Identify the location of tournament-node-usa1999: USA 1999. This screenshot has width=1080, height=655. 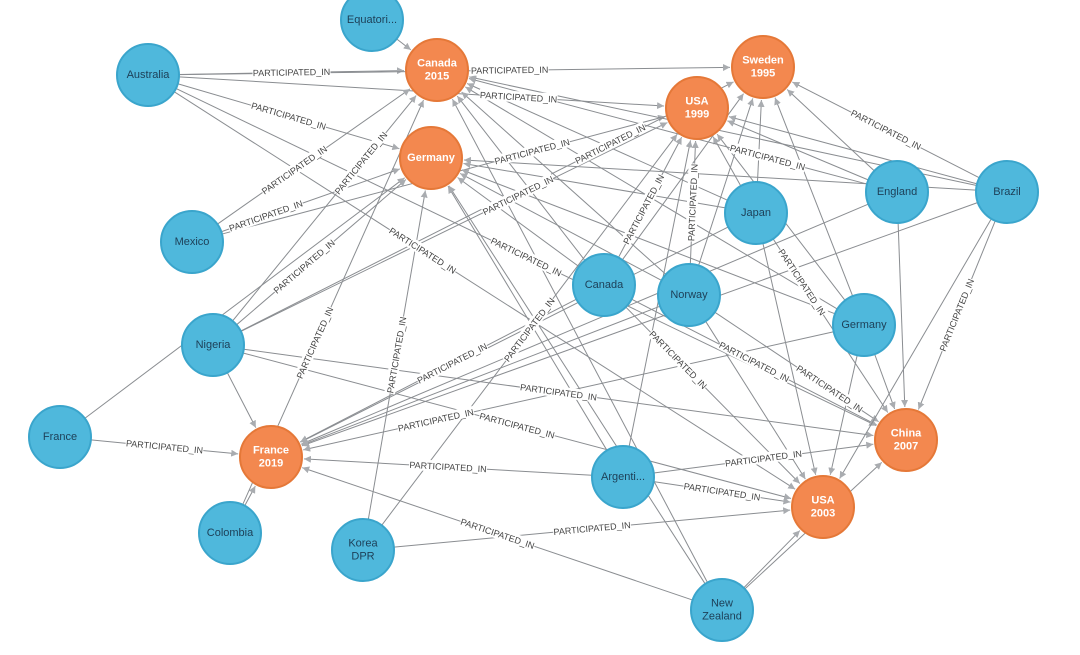
(697, 108).